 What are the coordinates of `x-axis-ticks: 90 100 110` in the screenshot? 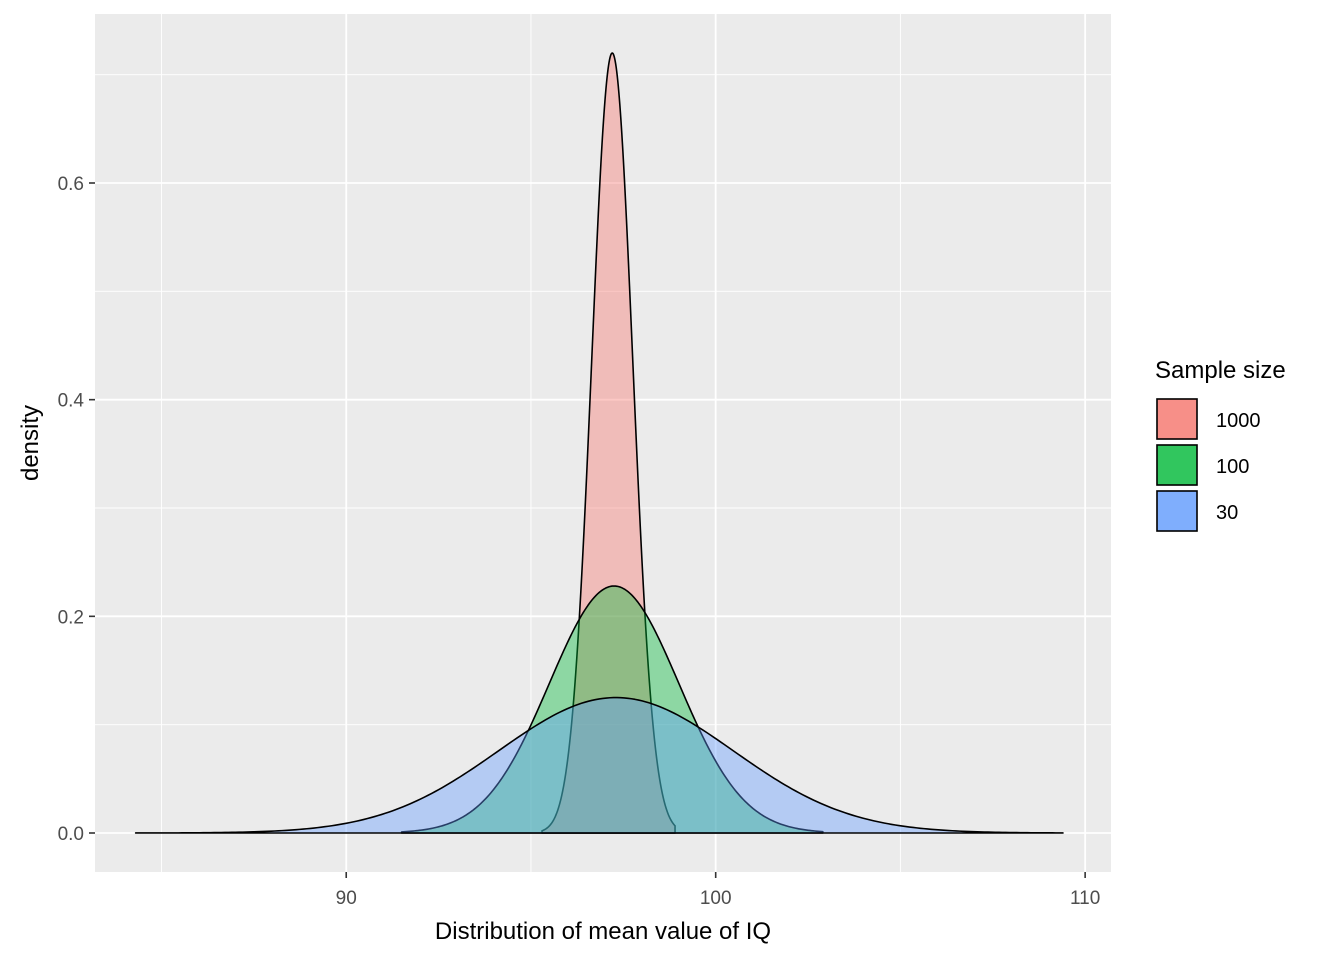 It's located at (718, 890).